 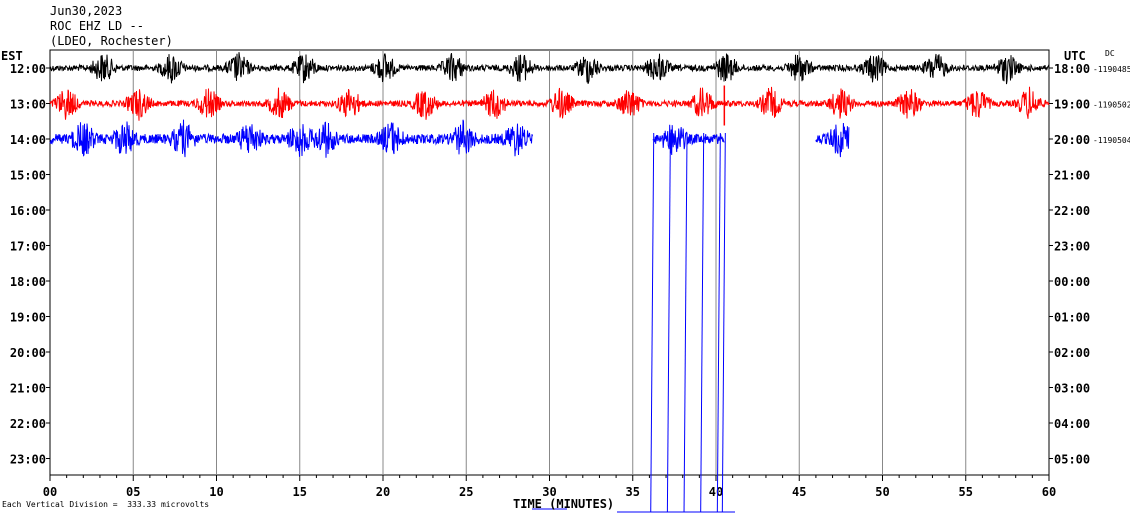 What do you see at coordinates (1072, 140) in the screenshot?
I see `right-time-label: 20:00` at bounding box center [1072, 140].